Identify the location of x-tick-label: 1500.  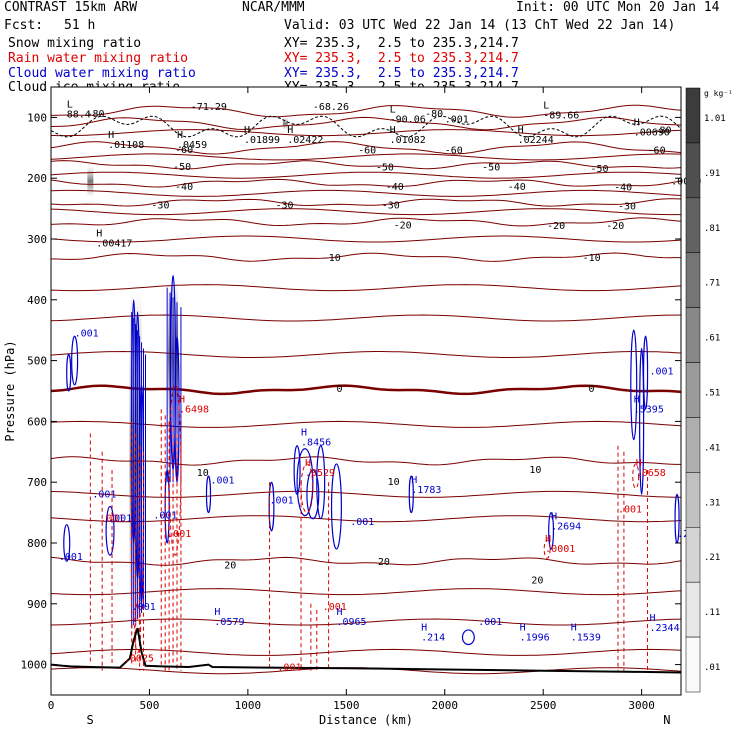
(346, 705).